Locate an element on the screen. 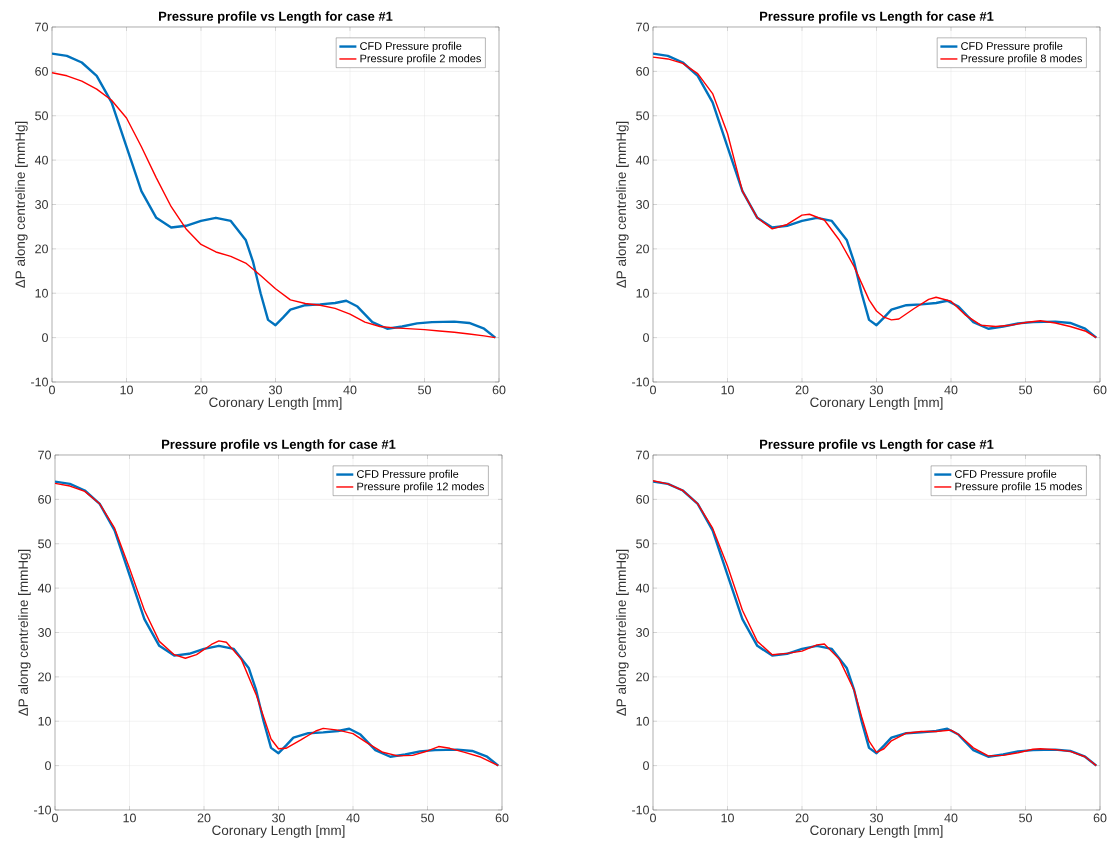 Image resolution: width=1114 pixels, height=854 pixels. legend-label: Pressure profile 12 modes is located at coordinates (420, 487).